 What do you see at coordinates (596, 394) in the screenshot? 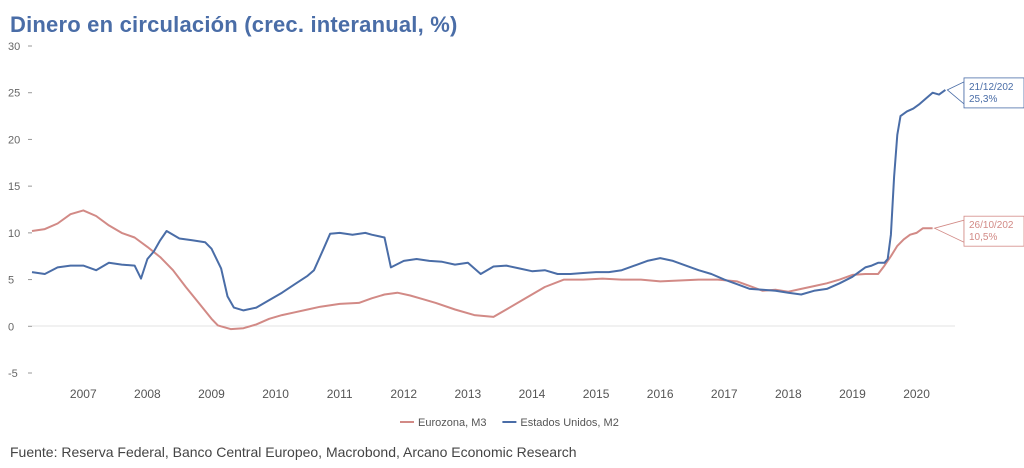
I see `x-tick-label: 2015` at bounding box center [596, 394].